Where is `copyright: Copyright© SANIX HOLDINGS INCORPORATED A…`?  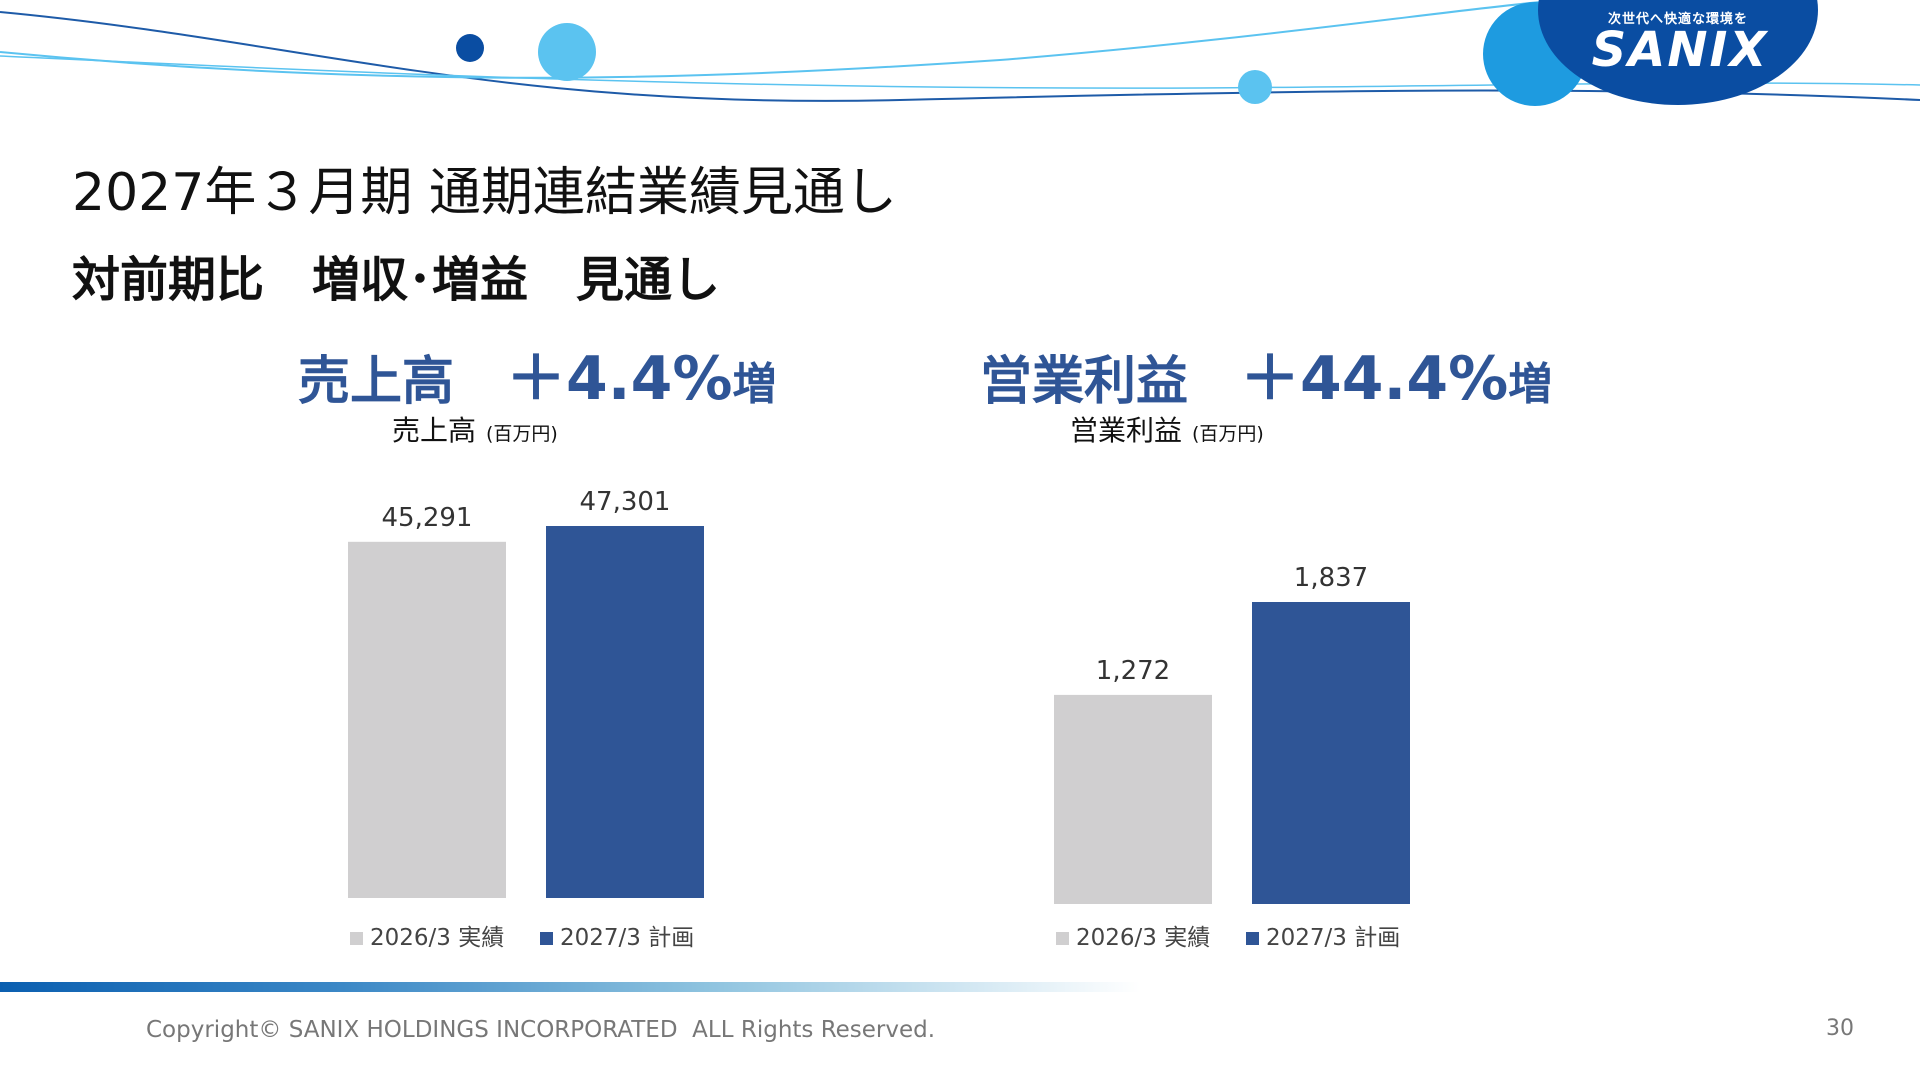 copyright: Copyright© SANIX HOLDINGS INCORPORATED A… is located at coordinates (541, 1030).